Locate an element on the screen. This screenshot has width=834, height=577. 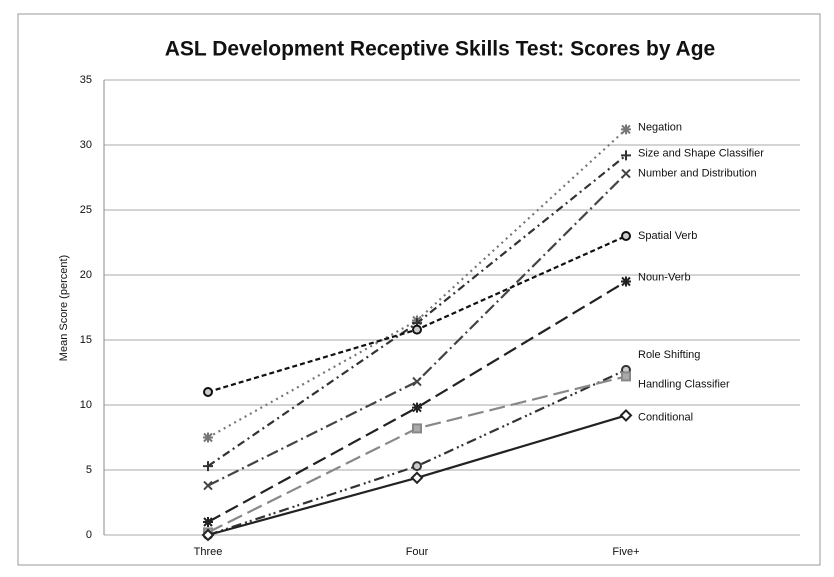
series-label: Noun-Verb is located at coordinates (664, 277).